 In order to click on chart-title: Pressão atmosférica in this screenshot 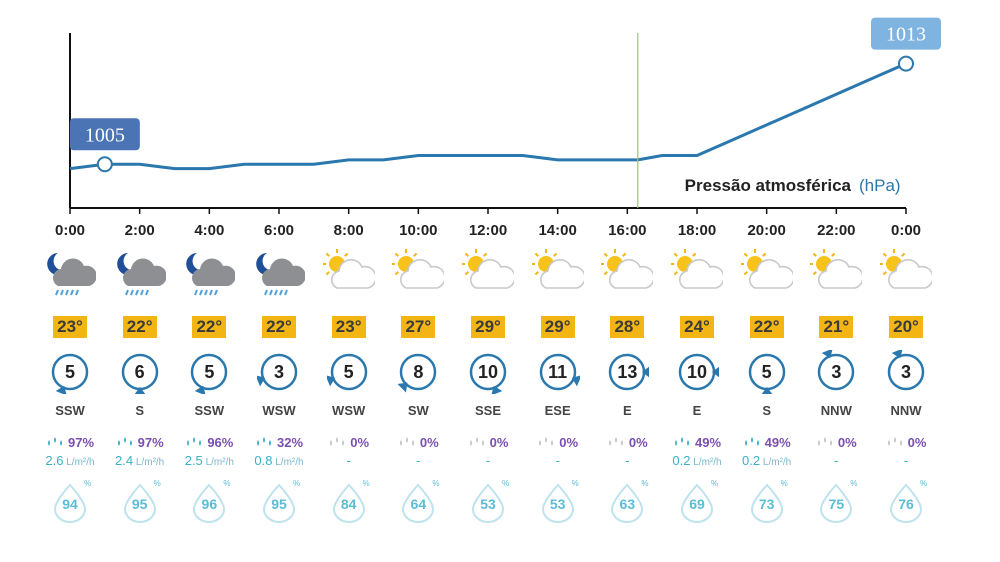, I will do `click(768, 185)`.